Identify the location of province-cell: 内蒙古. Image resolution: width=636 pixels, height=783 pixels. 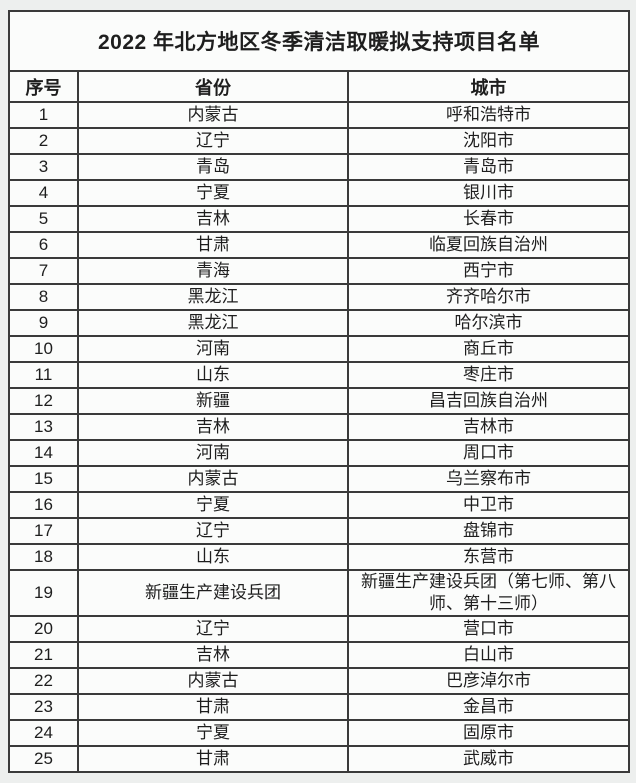
(213, 115).